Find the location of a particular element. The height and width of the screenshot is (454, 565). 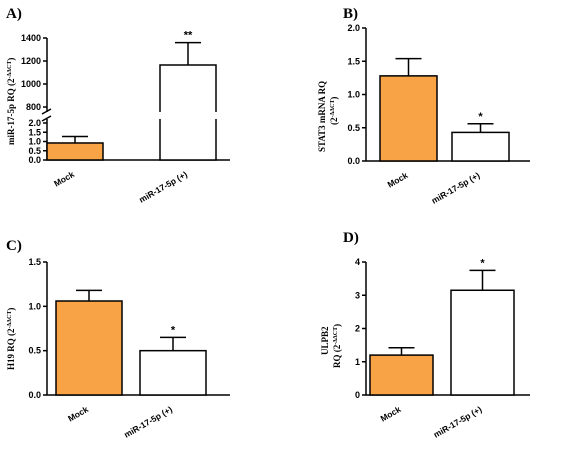

panel-d-ytick-label: 1 is located at coordinates (357, 362).